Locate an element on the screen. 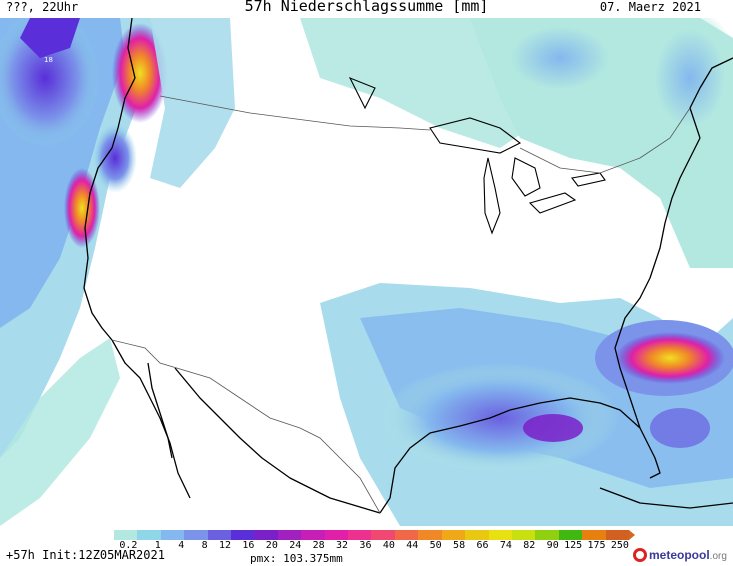 The height and width of the screenshot is (566, 733). lake-erie is located at coordinates (552, 203).